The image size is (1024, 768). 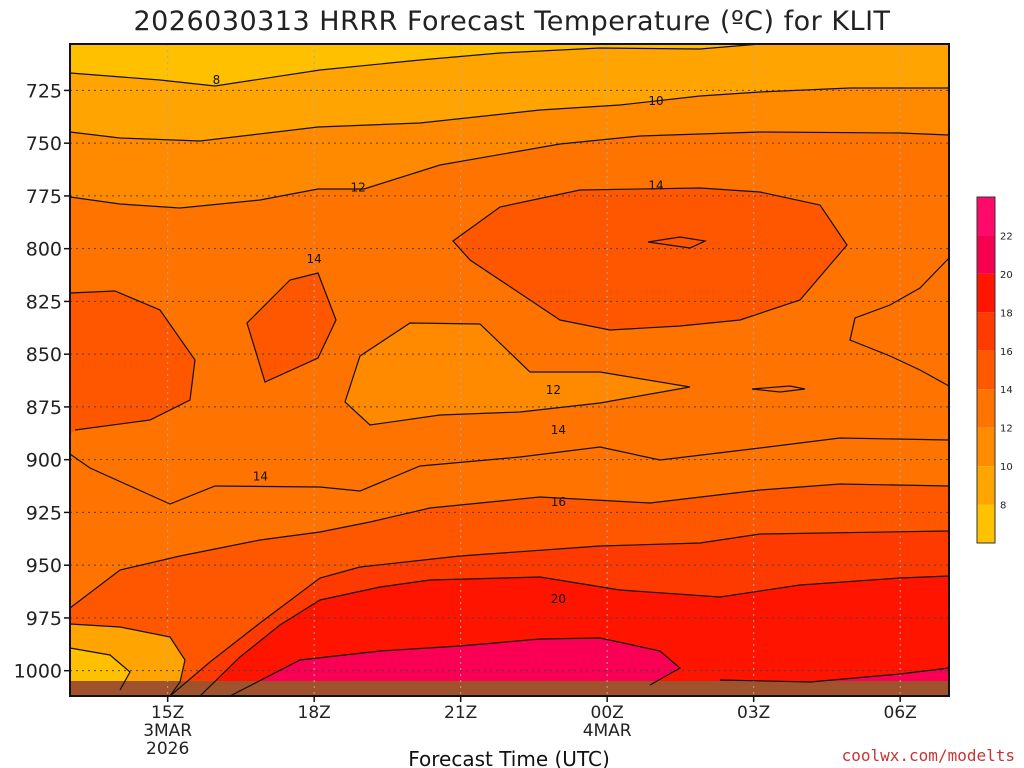 I want to click on contour-14-lower-left, so click(x=133, y=360).